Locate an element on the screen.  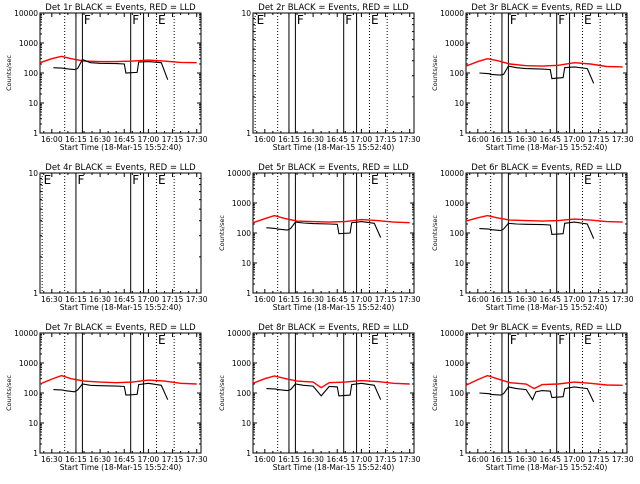
chart-title: Det 4r BLACK = Events, RED = LLD is located at coordinates (120, 168).